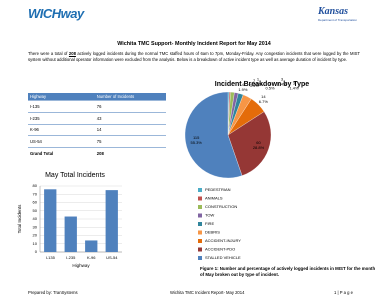 This screenshot has height=300, width=388. Describe the element at coordinates (264, 101) in the screenshot. I see `slice-percent: 6.7%` at that location.